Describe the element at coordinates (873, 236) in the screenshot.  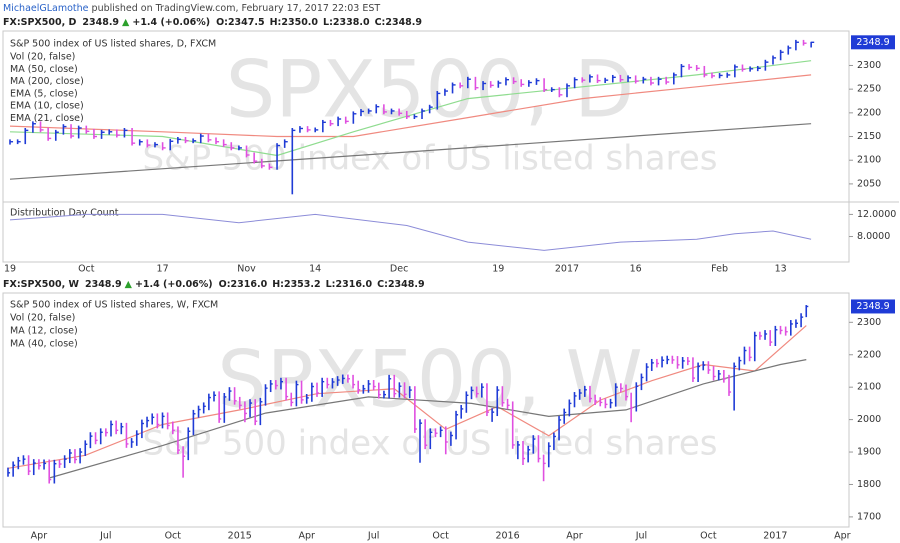
I see `y-tick-label: 8.0000` at that location.